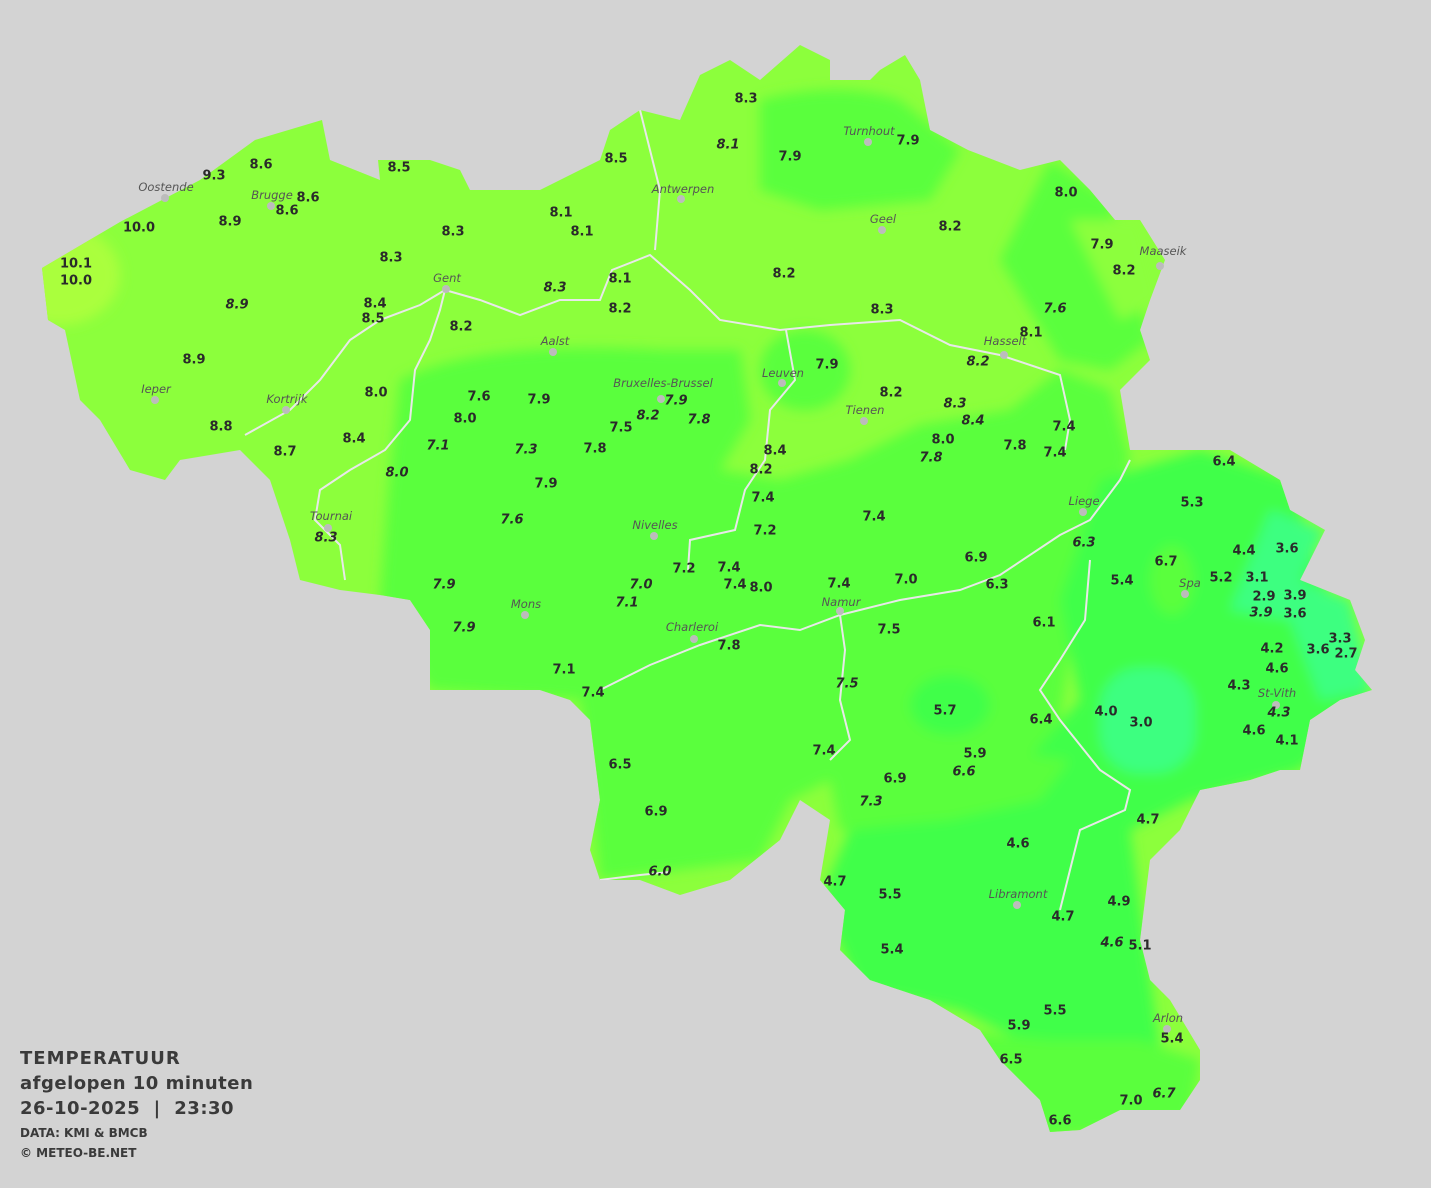 This screenshot has width=1431, height=1188. I want to click on city-label: St-Vith, so click(1277, 693).